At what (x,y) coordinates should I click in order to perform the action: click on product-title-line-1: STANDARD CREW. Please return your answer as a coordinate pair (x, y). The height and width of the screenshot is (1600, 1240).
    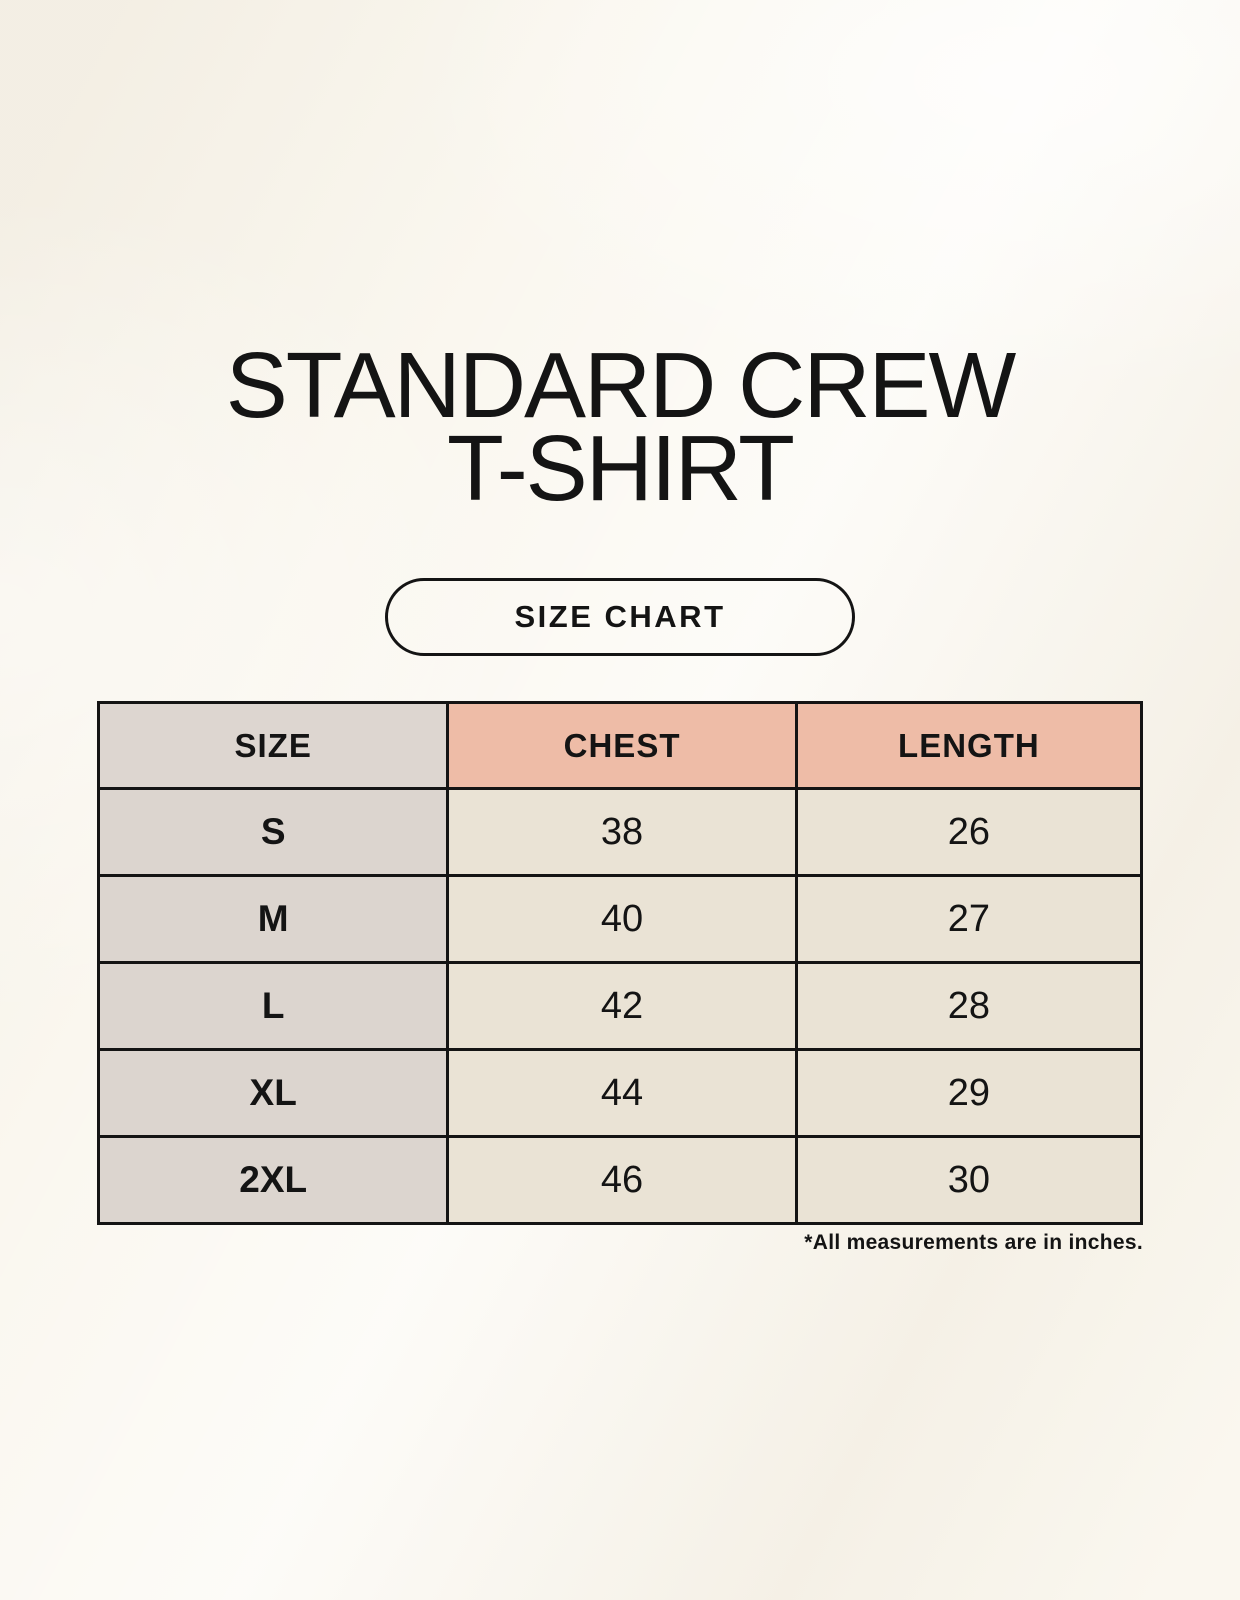
    Looking at the image, I should click on (621, 385).